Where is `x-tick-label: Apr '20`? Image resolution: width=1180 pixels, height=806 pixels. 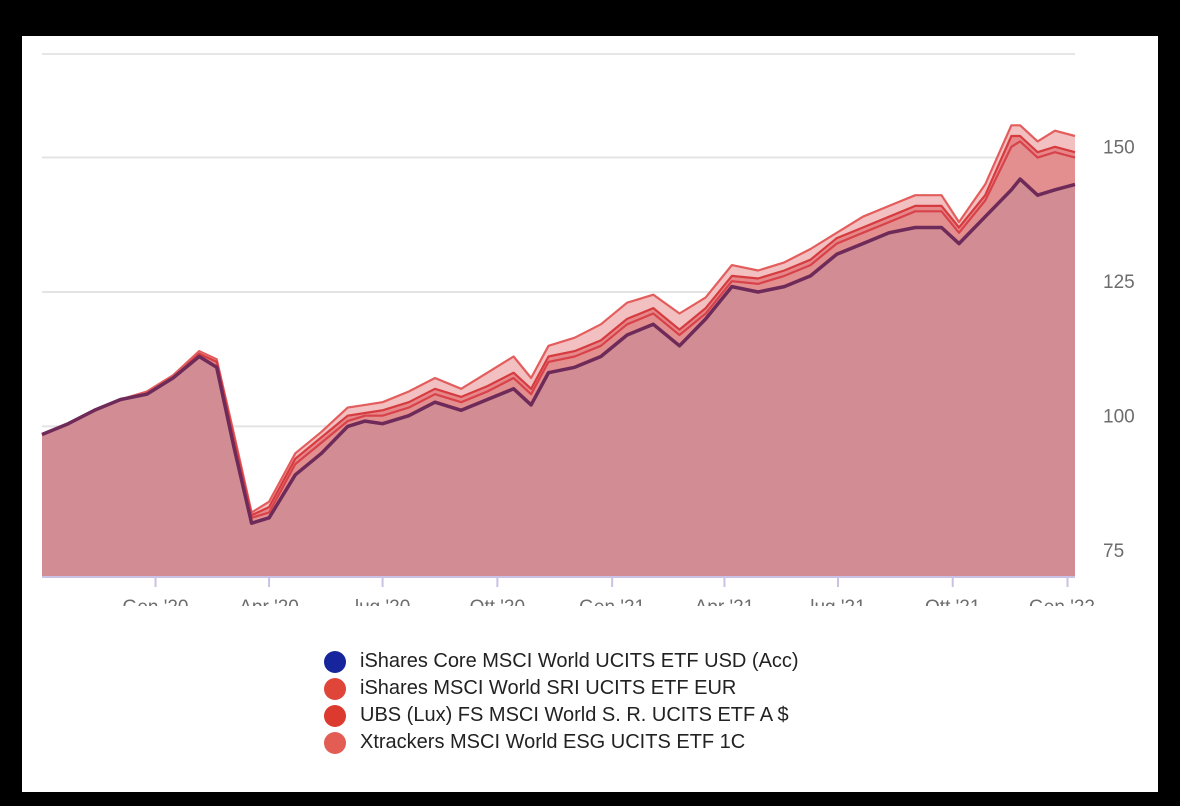
x-tick-label: Apr '20 is located at coordinates (269, 601).